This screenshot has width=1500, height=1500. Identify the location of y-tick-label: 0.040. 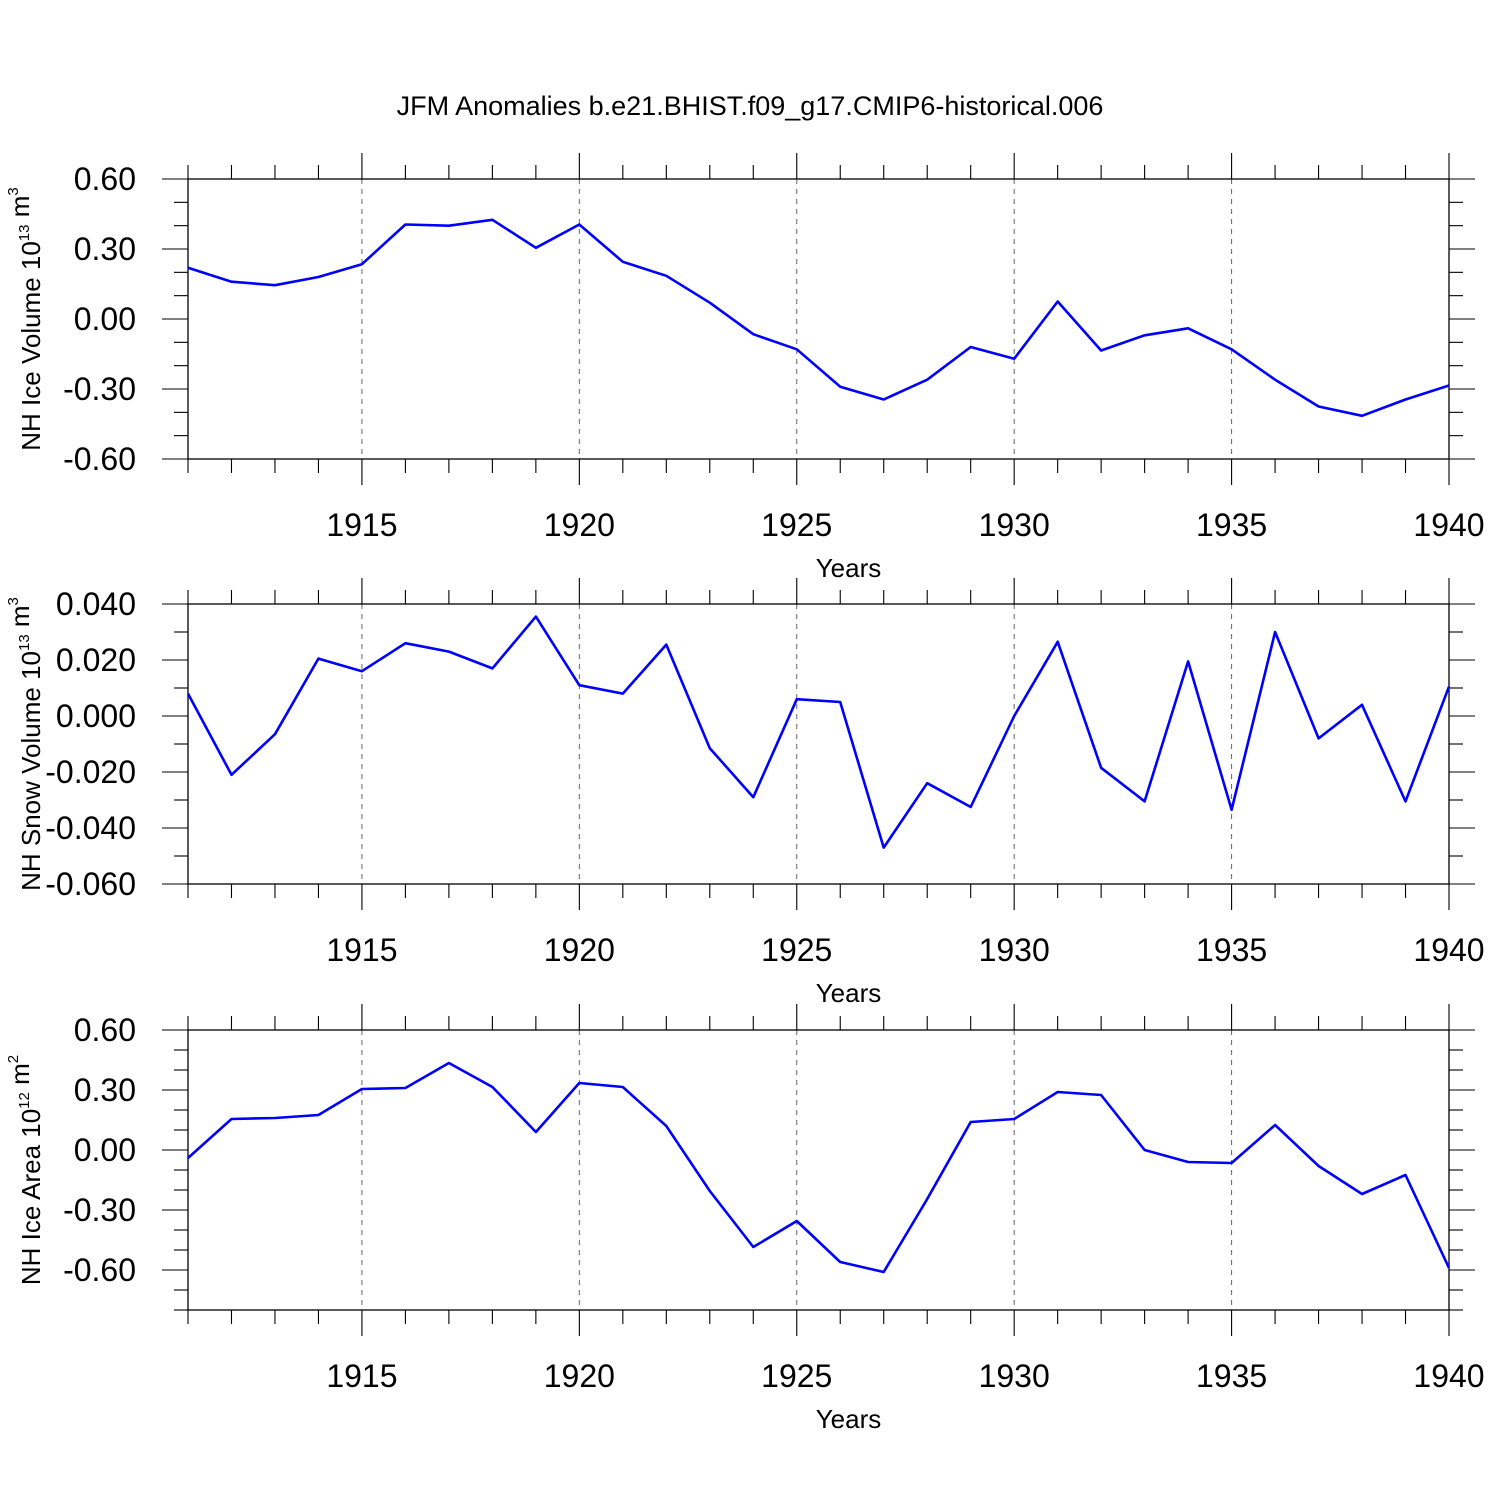
(96, 604).